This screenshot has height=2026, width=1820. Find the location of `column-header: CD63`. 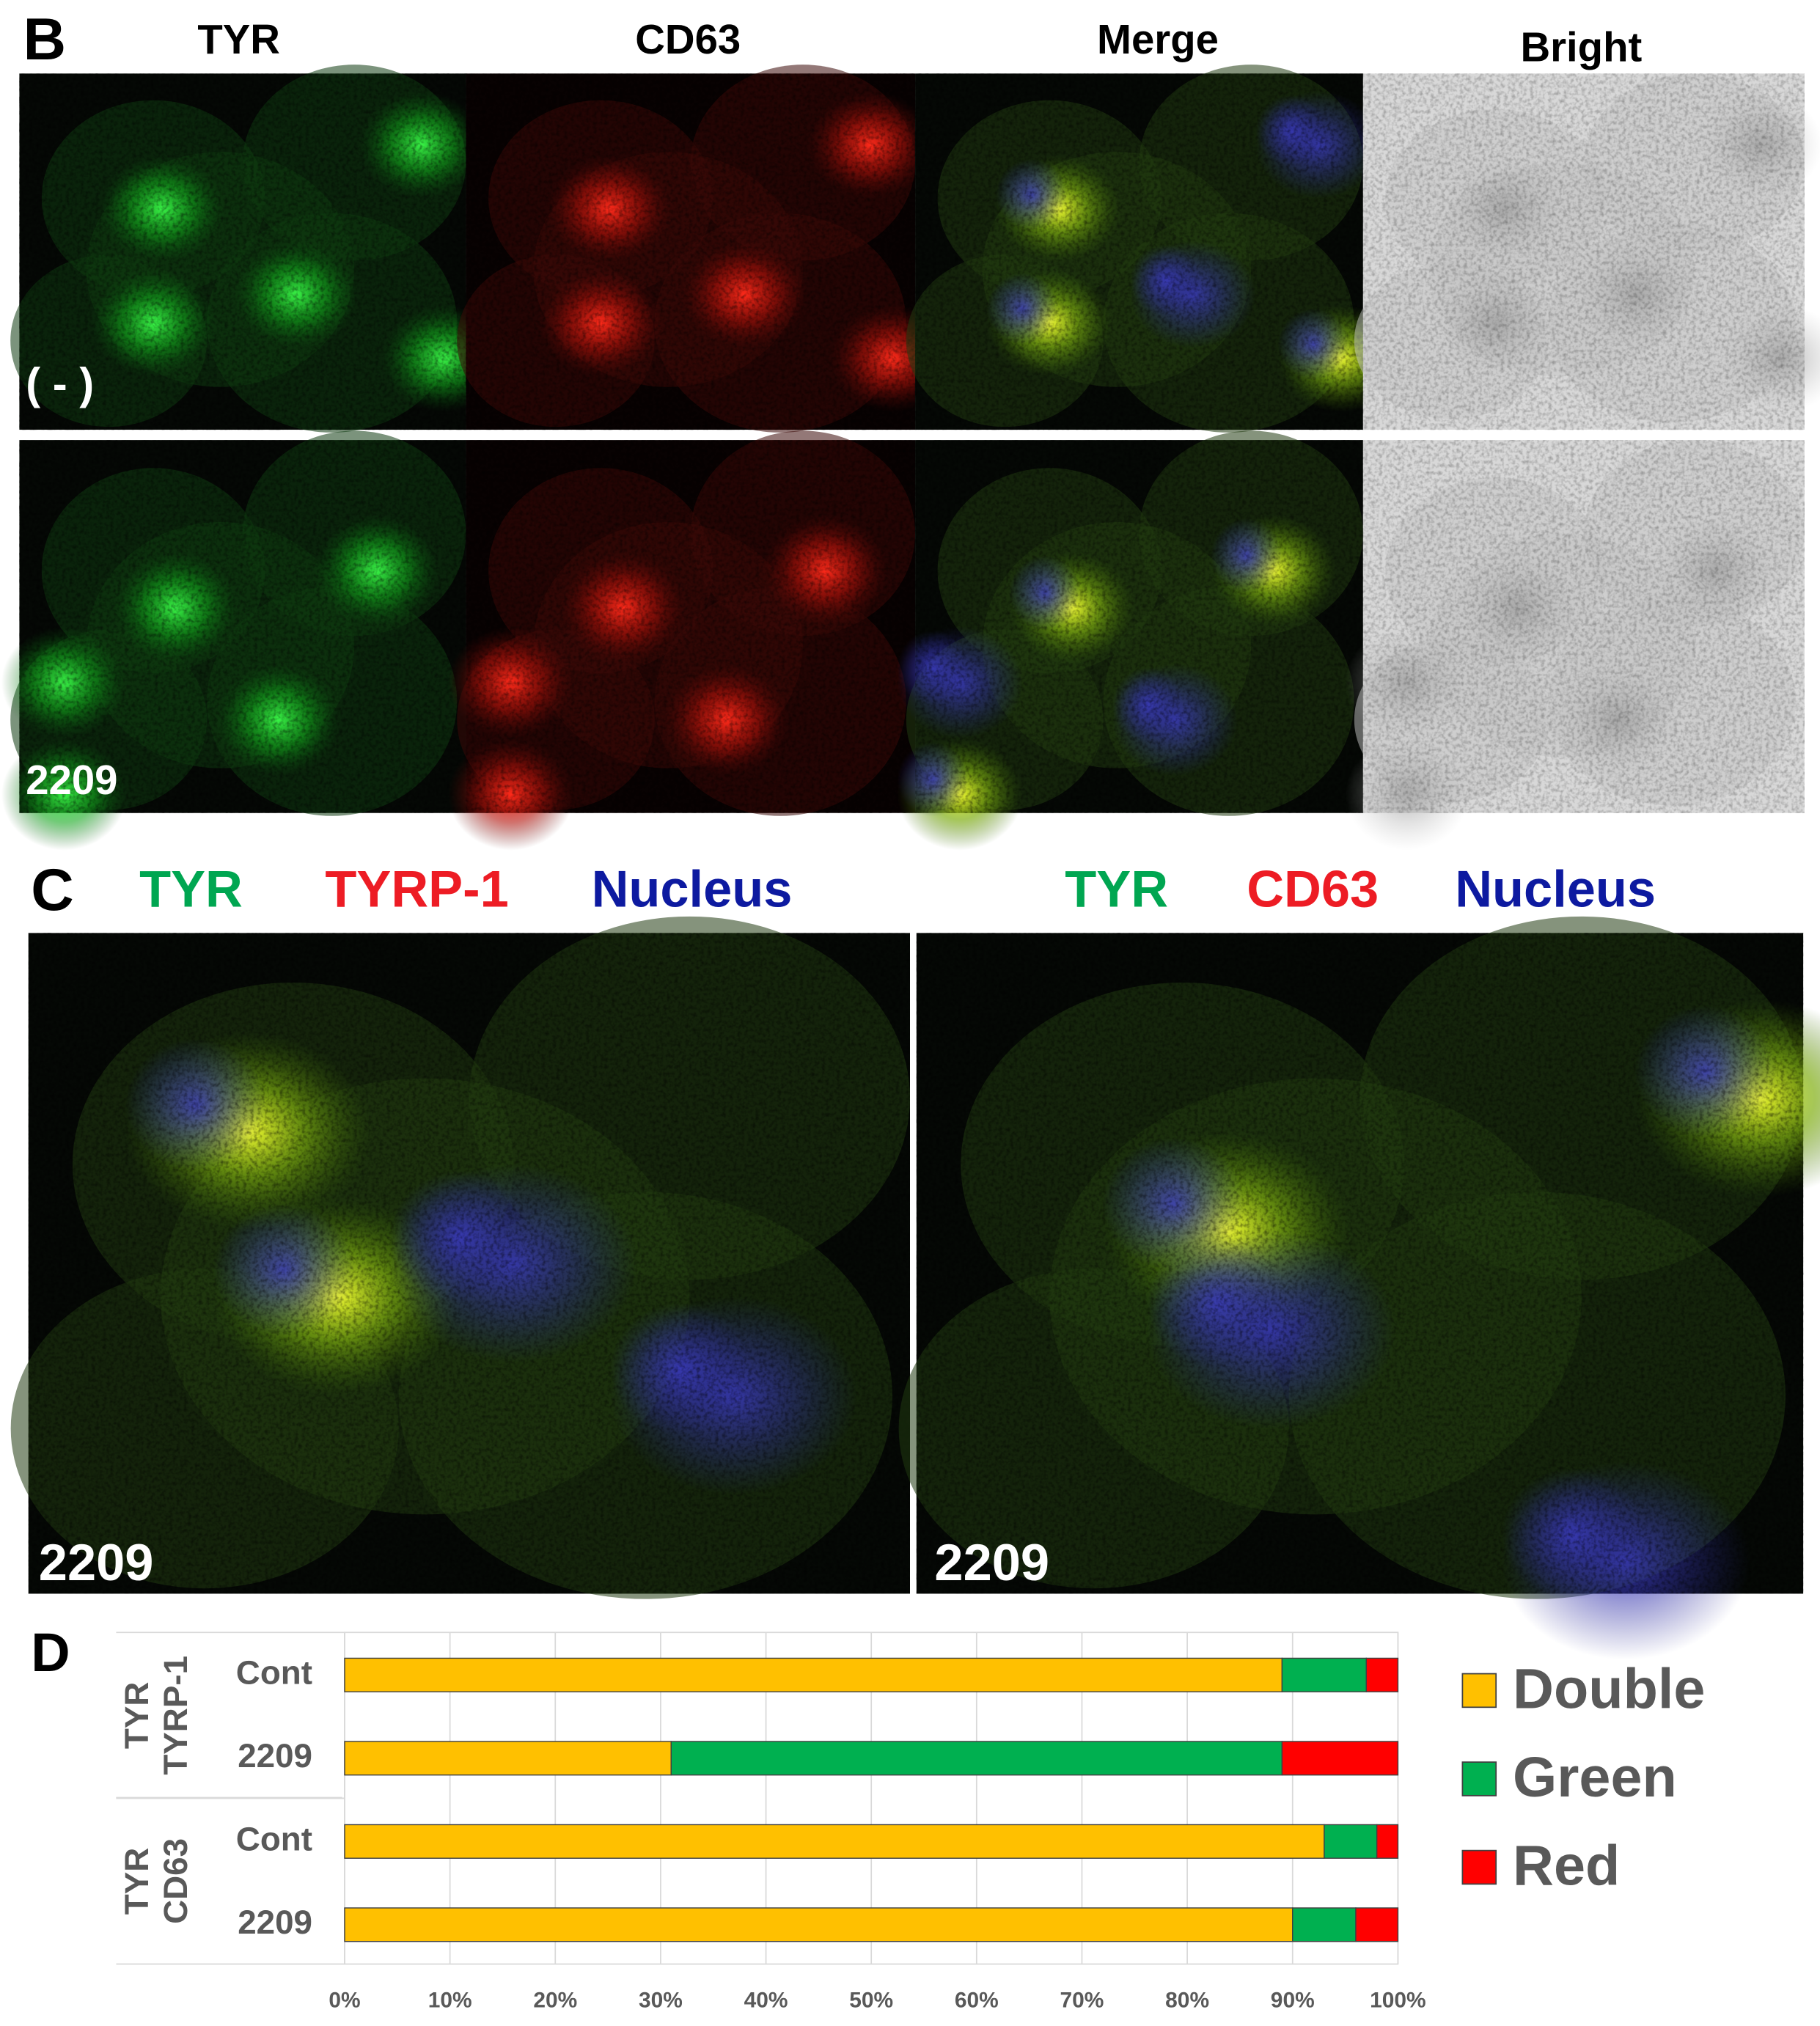

column-header: CD63 is located at coordinates (688, 39).